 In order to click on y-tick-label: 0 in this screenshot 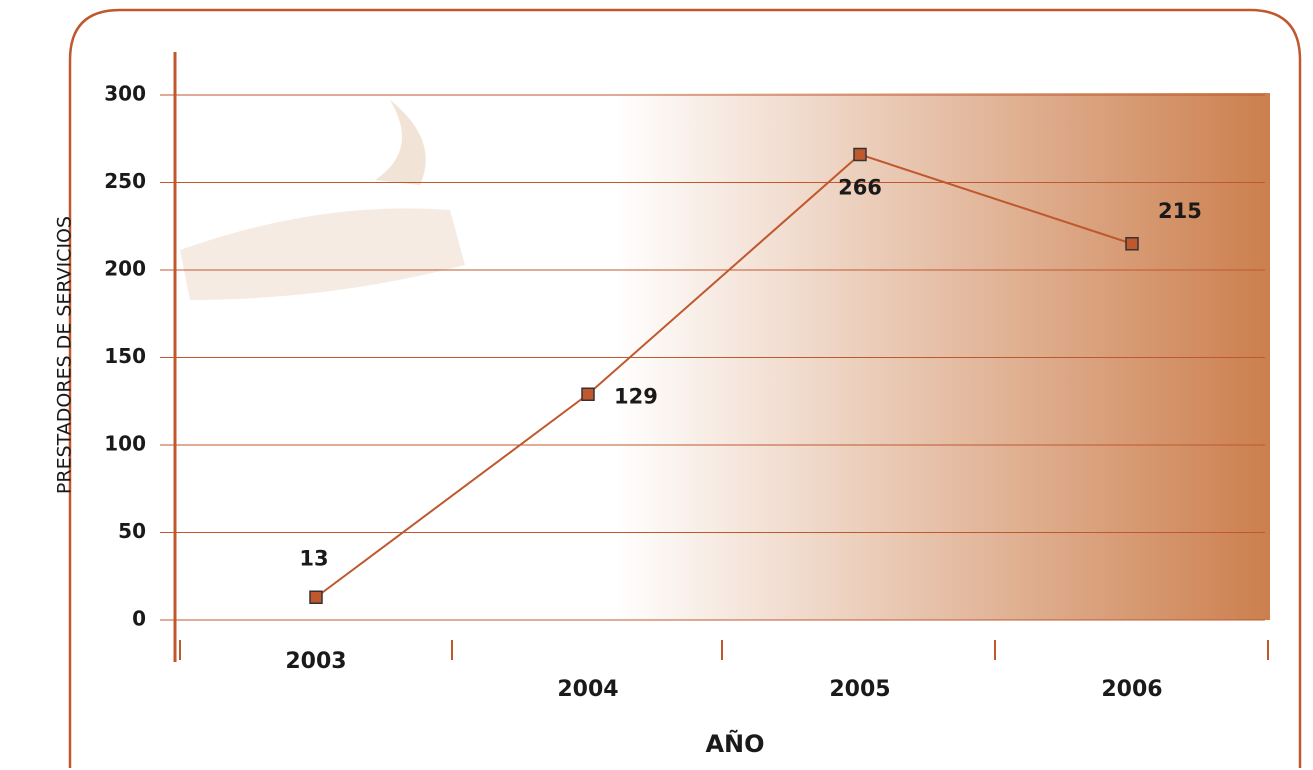, I will do `click(139, 619)`.